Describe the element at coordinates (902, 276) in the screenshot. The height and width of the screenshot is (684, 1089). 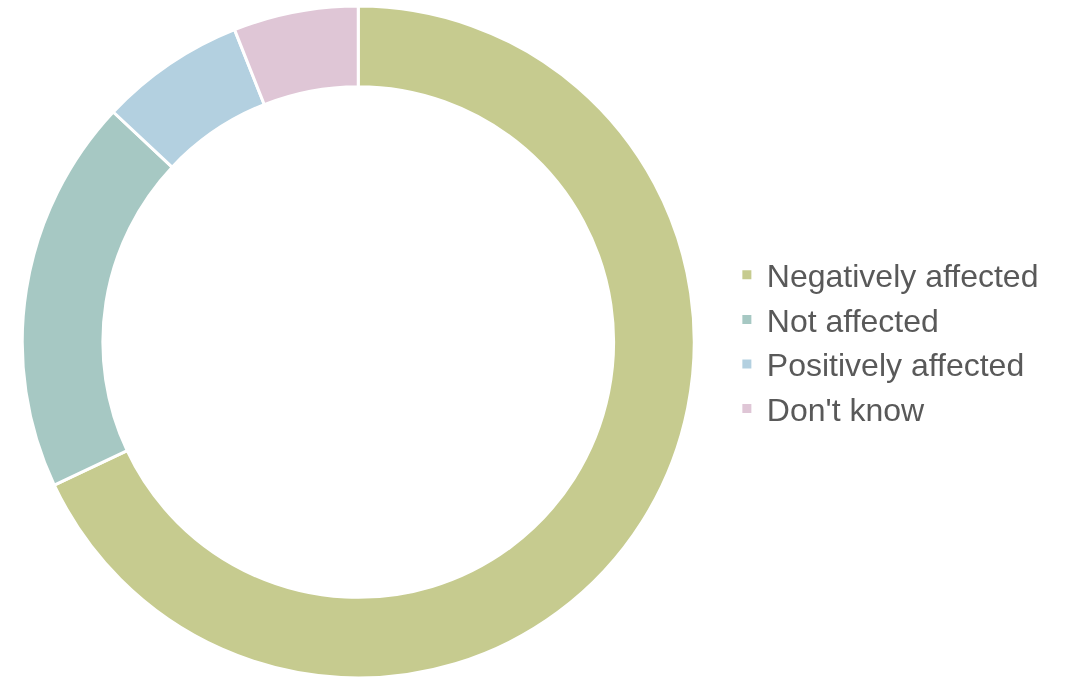
I see `legend-label: Negatively affected` at that location.